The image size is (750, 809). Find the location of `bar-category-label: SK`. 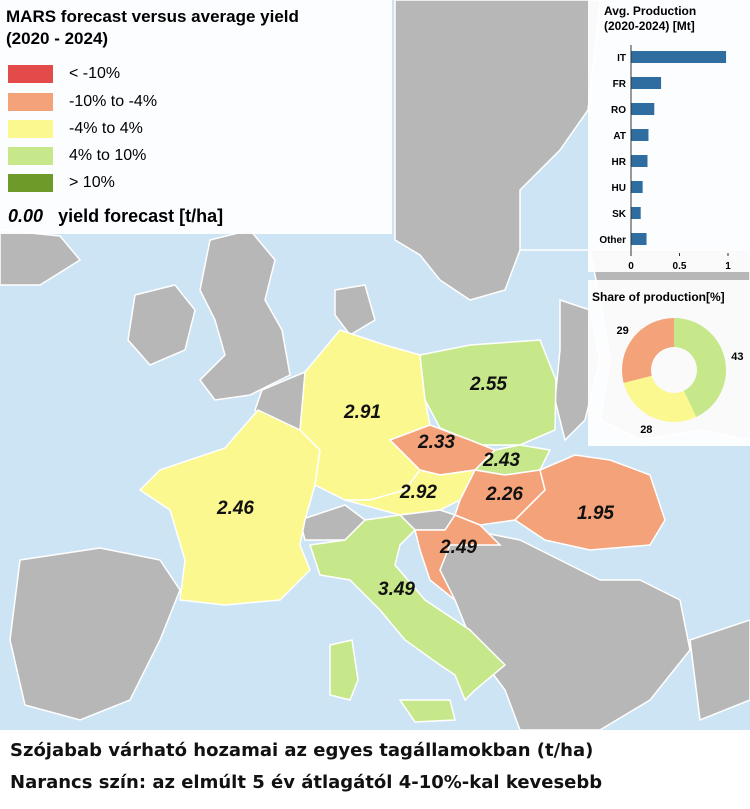

bar-category-label: SK is located at coordinates (619, 214).